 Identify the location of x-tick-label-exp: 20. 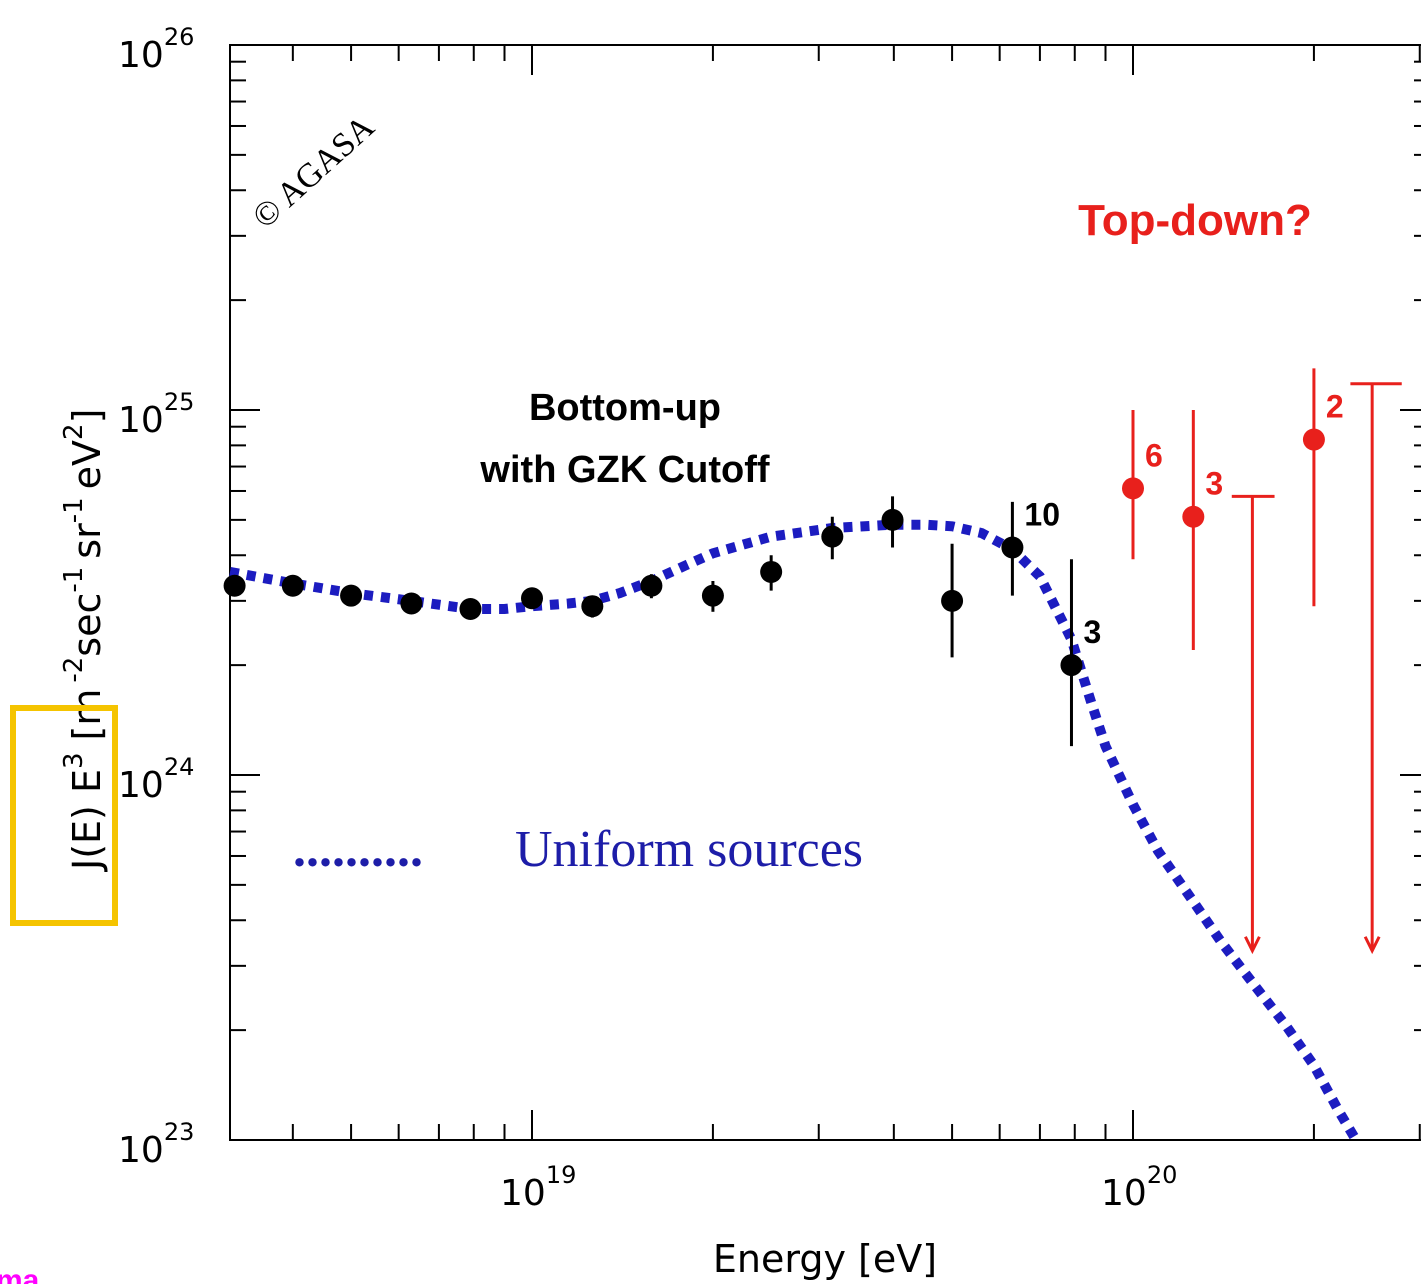
(1162, 1175).